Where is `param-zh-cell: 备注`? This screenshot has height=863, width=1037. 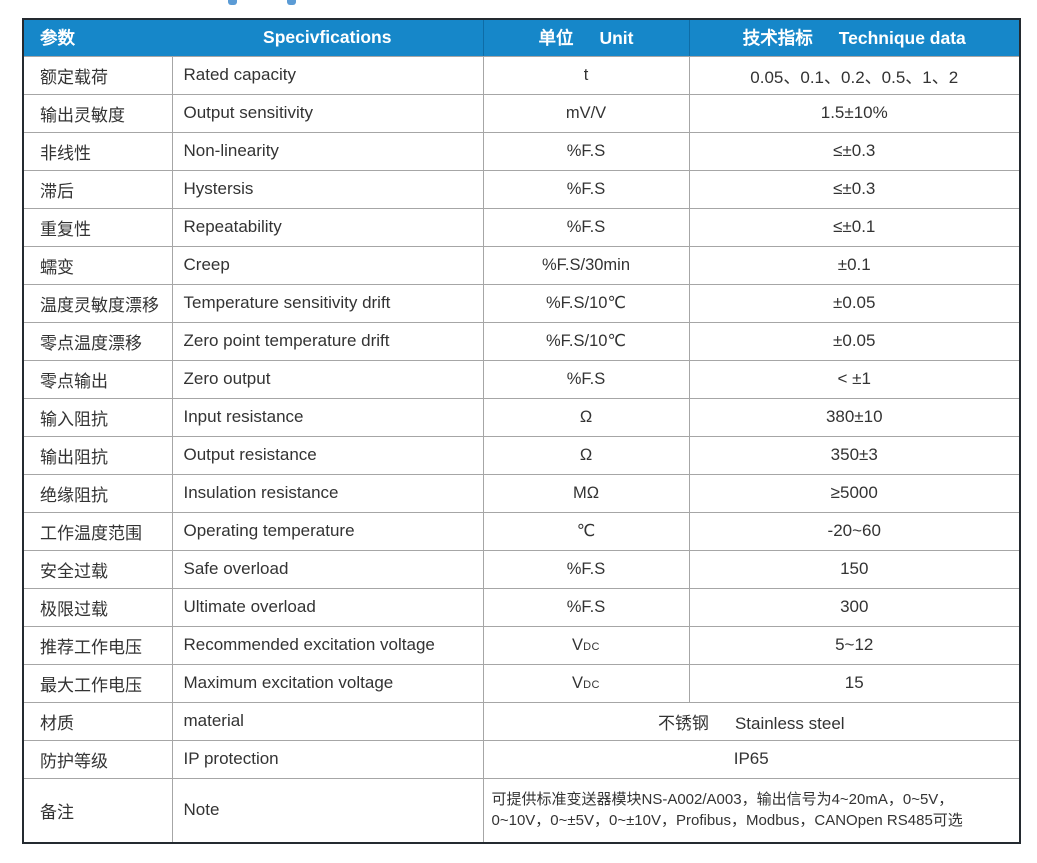 param-zh-cell: 备注 is located at coordinates (97, 810).